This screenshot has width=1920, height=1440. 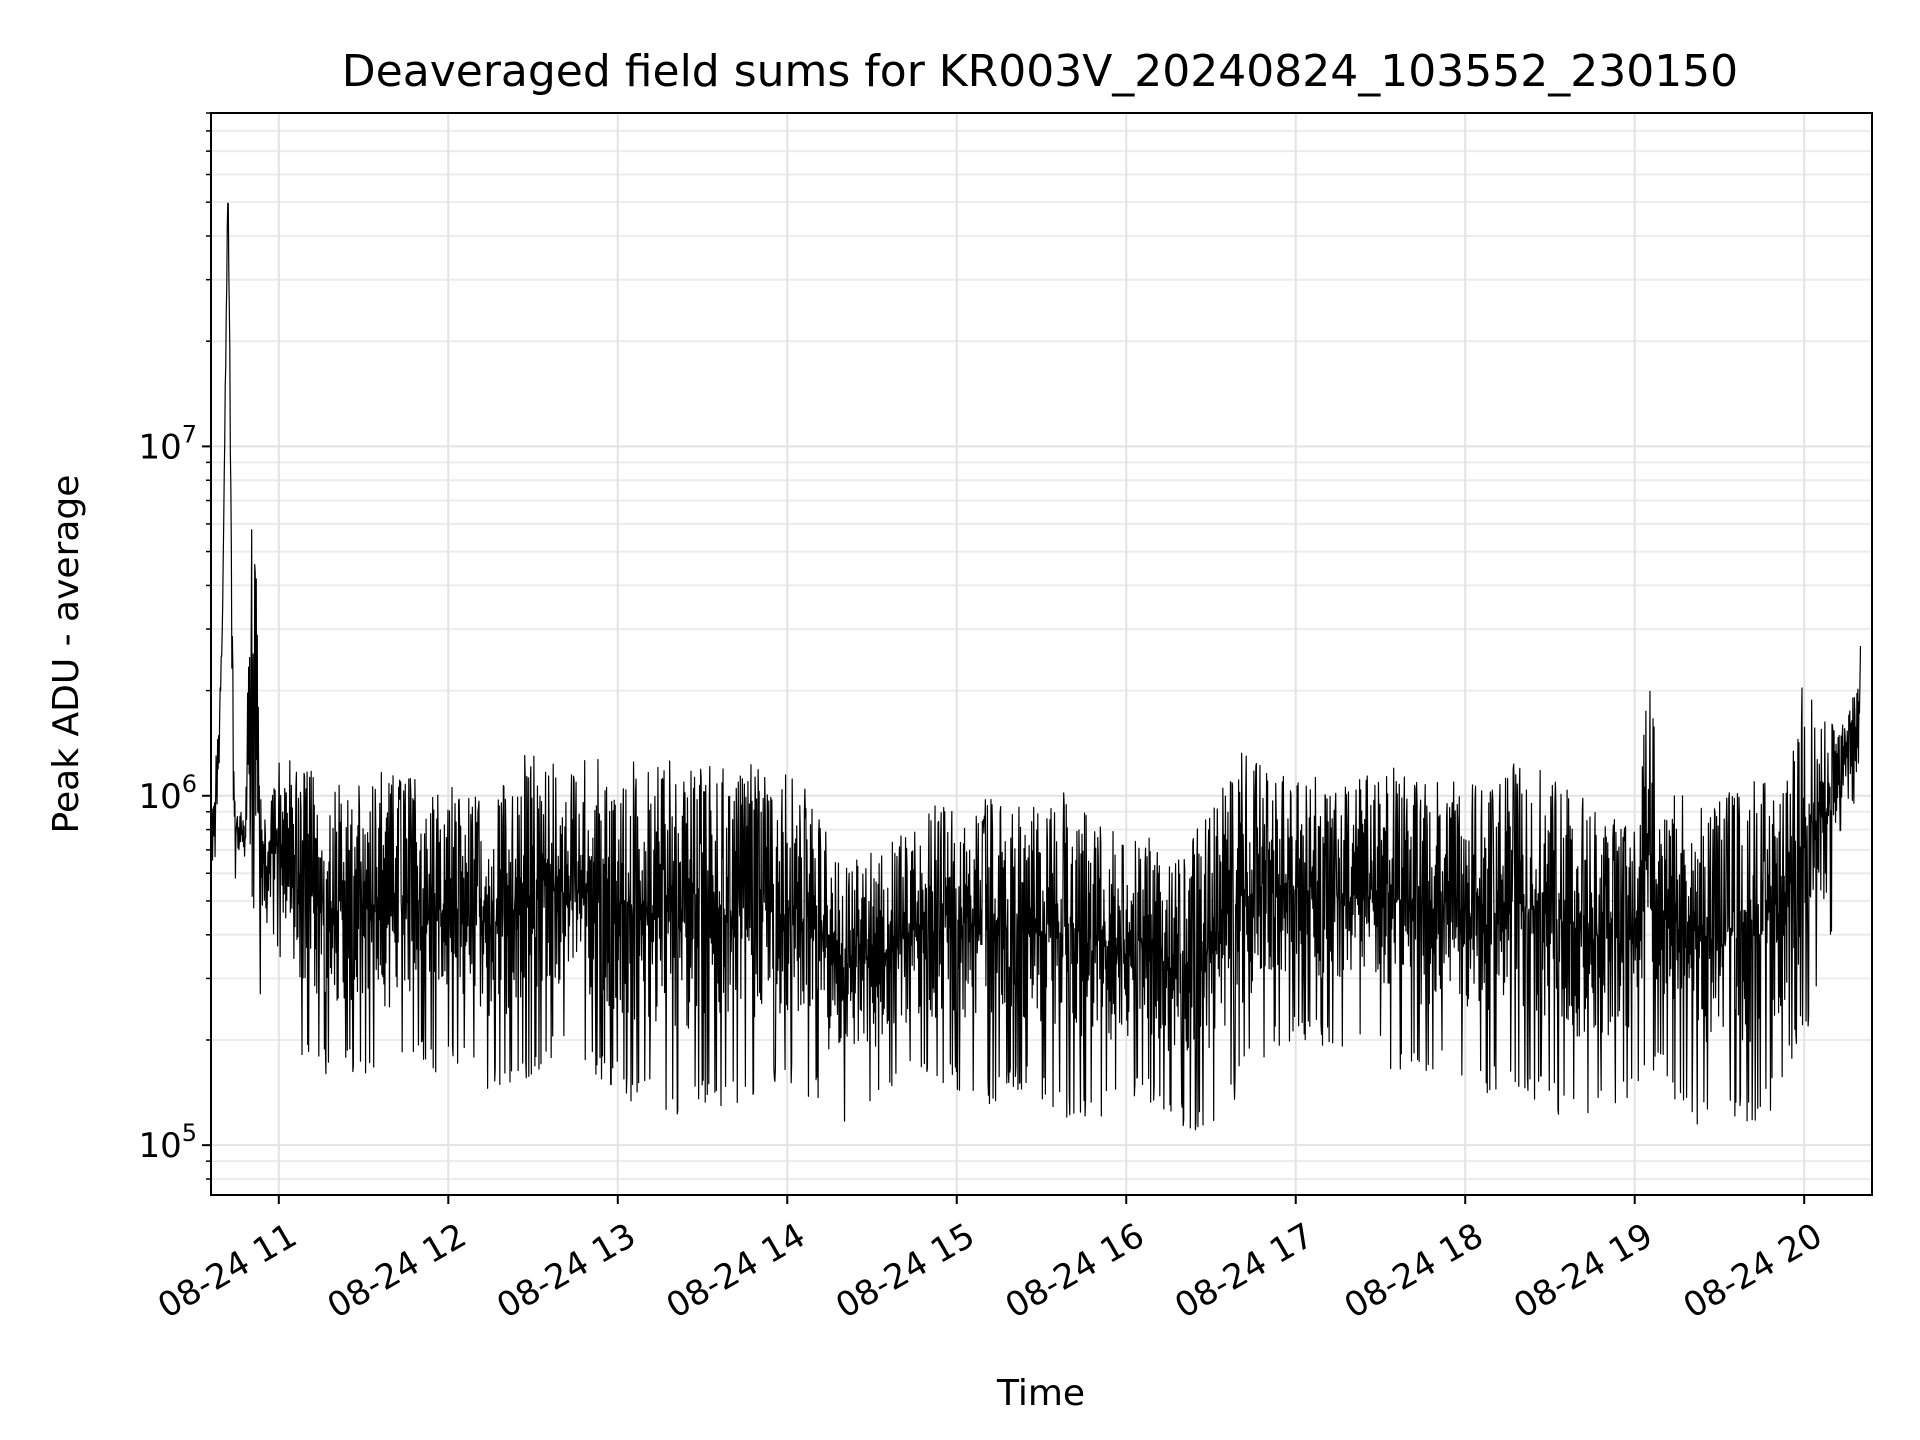 I want to click on x-tick-label: 08-24 18, so click(x=1414, y=1271).